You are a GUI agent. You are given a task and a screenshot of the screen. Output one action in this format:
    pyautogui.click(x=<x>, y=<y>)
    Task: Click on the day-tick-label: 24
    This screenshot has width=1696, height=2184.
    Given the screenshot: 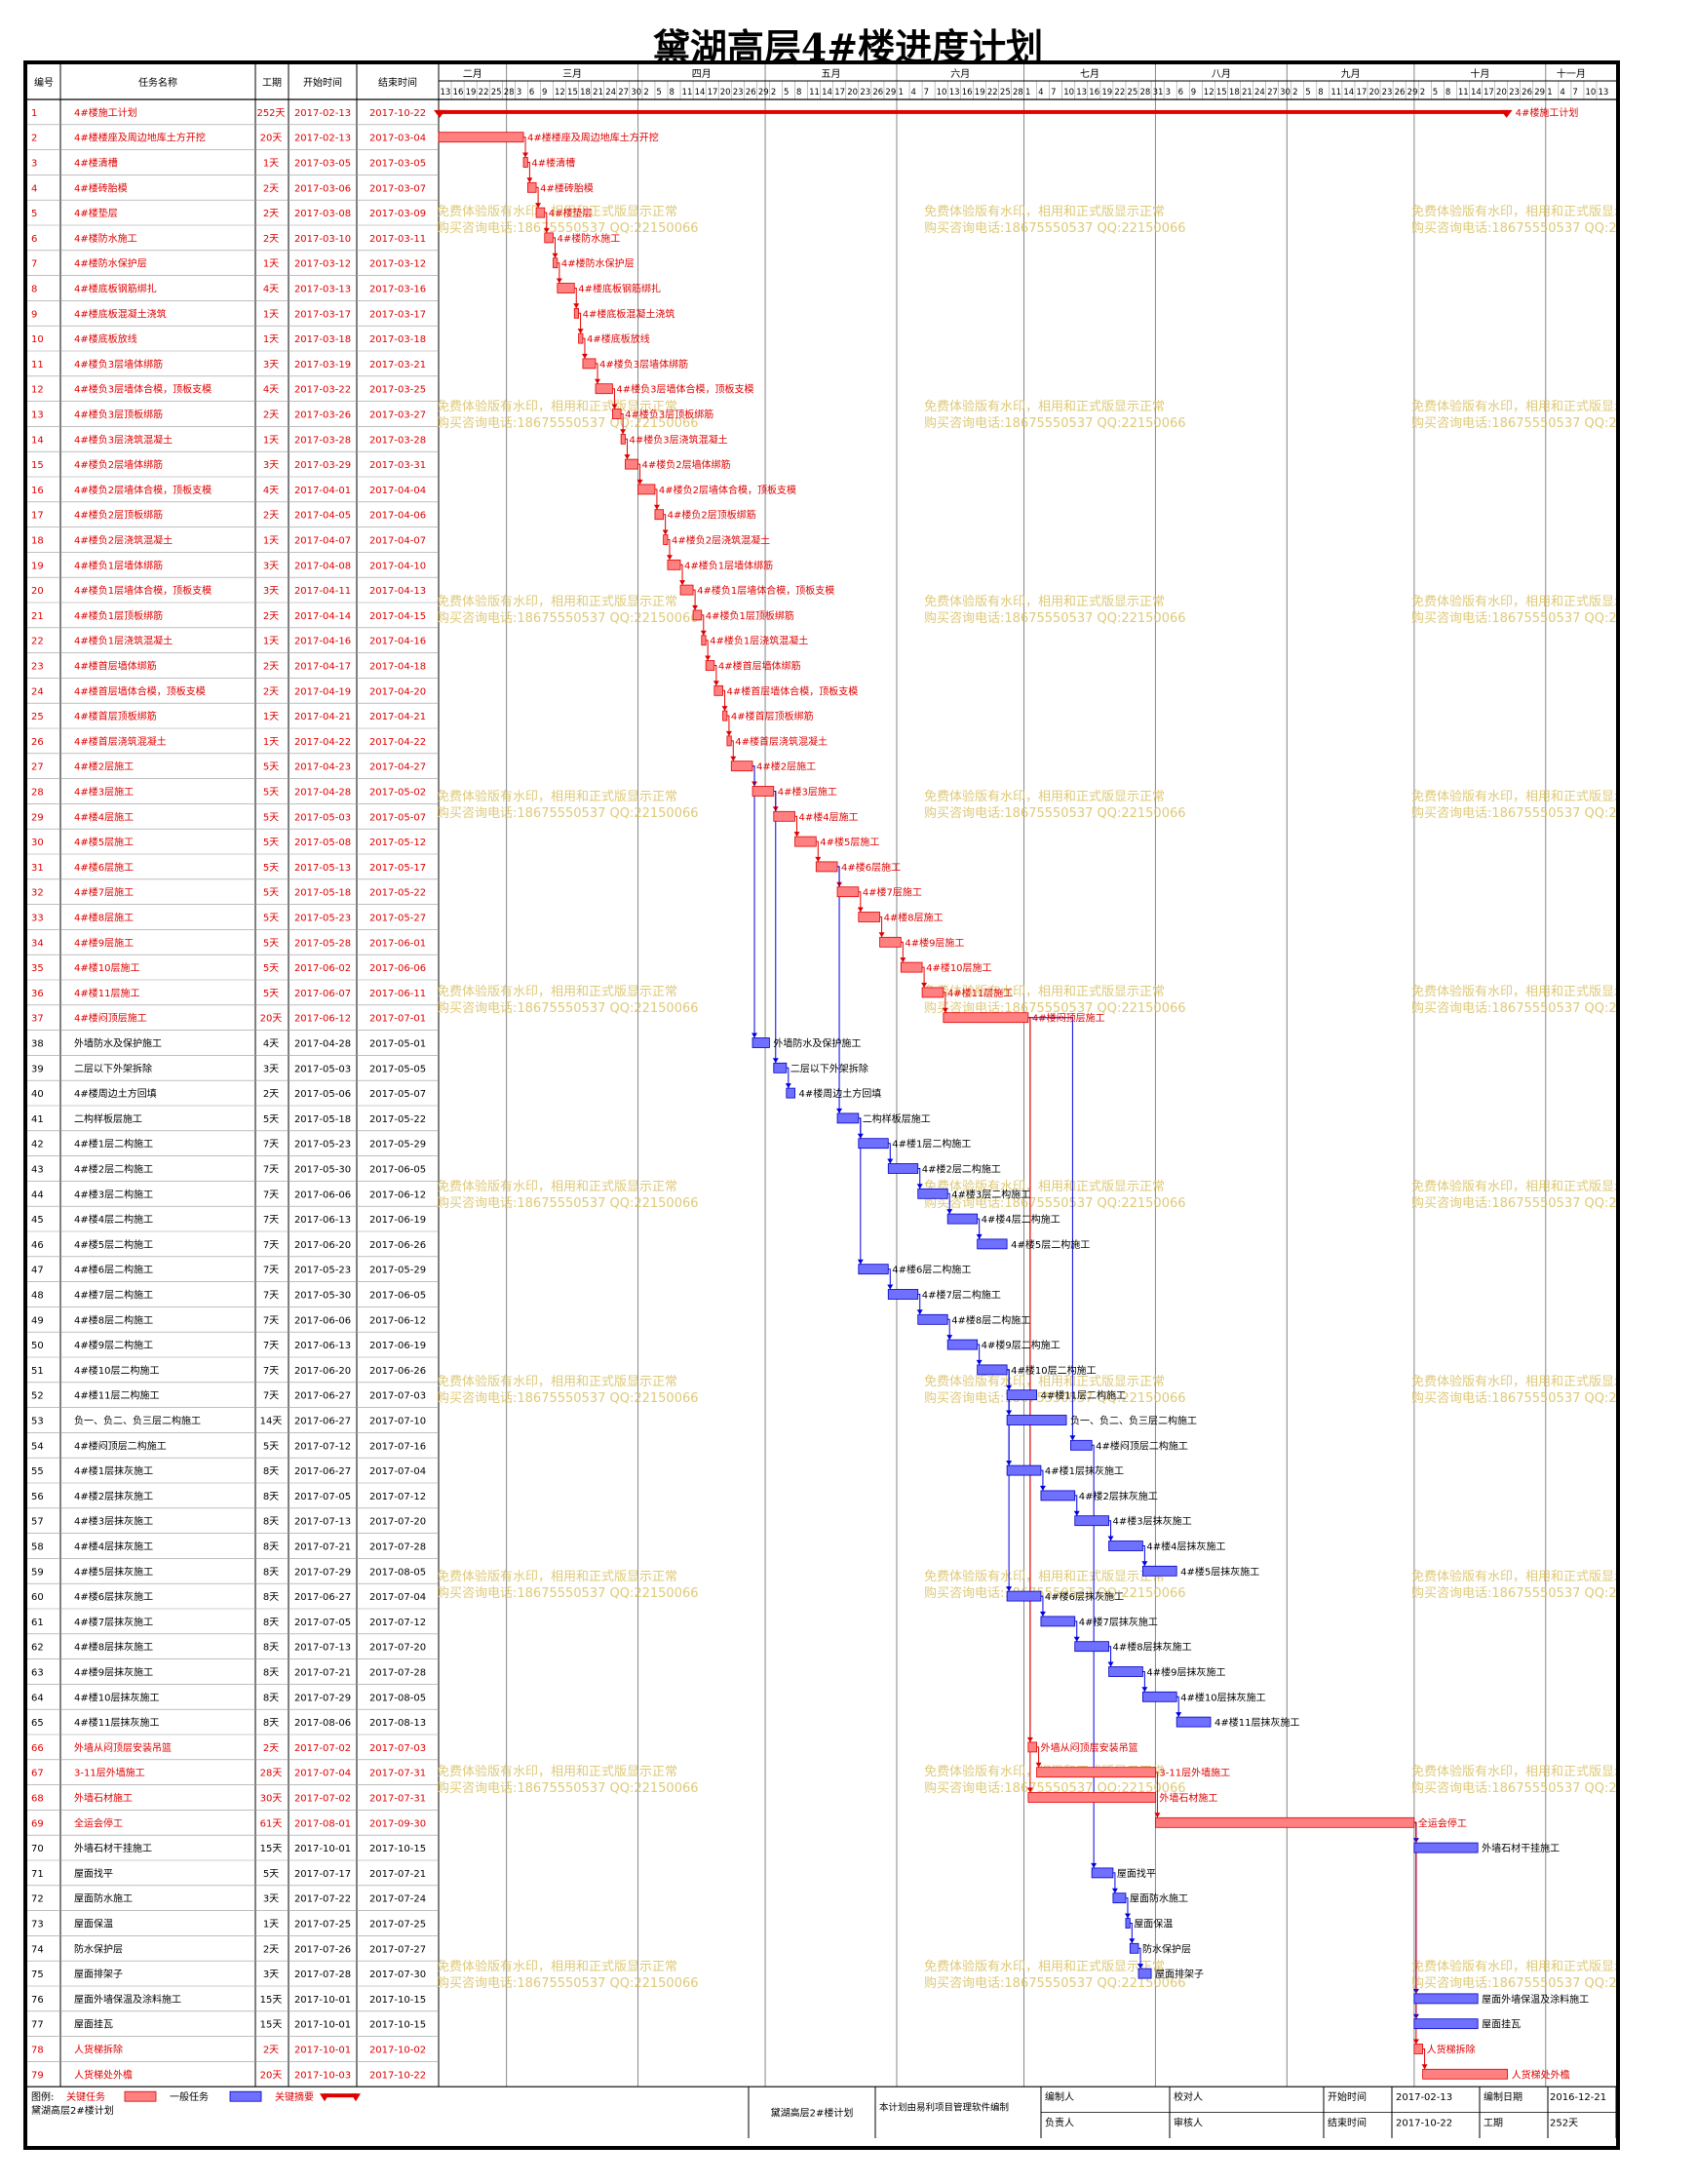 What is the action you would take?
    pyautogui.click(x=1259, y=93)
    